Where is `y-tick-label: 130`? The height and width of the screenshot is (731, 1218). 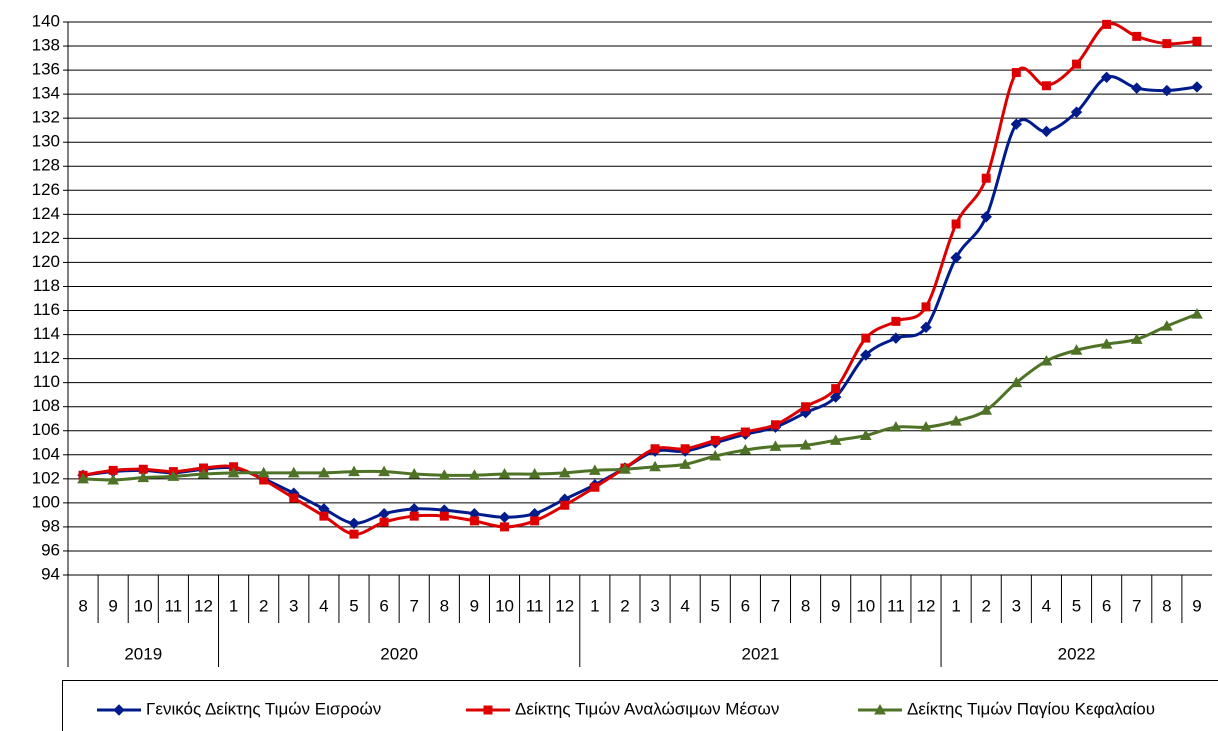
y-tick-label: 130 is located at coordinates (46, 141).